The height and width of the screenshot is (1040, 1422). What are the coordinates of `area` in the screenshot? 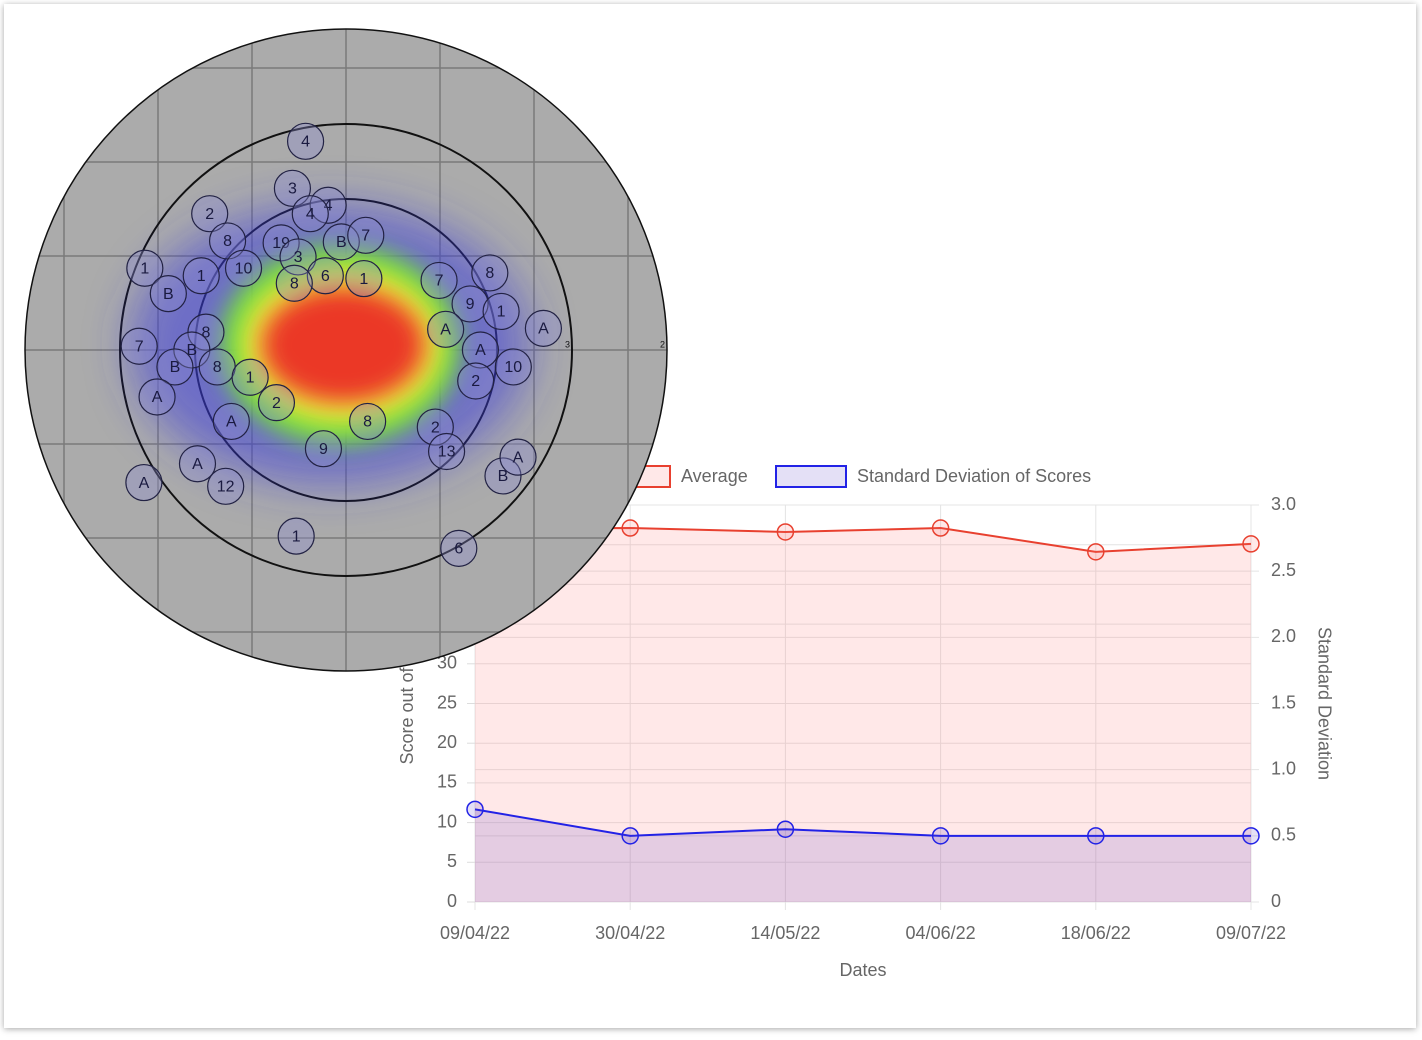 It's located at (863, 855).